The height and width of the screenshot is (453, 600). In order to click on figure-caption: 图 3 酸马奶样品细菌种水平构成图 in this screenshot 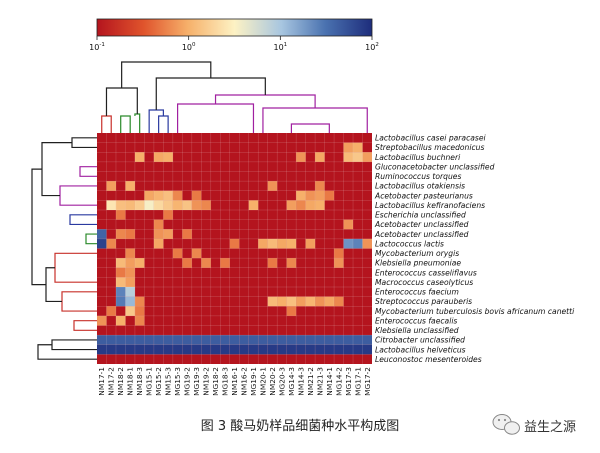, I will do `click(300, 426)`.